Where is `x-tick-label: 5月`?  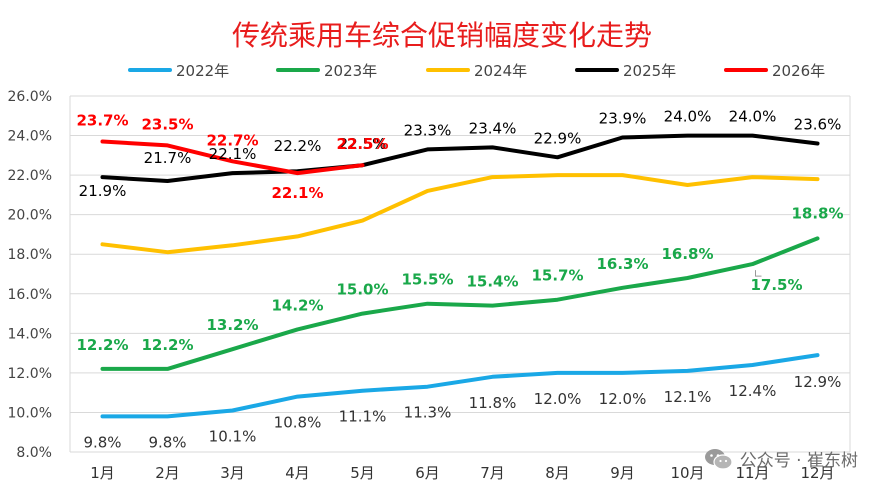
x-tick-label: 5月 is located at coordinates (362, 473).